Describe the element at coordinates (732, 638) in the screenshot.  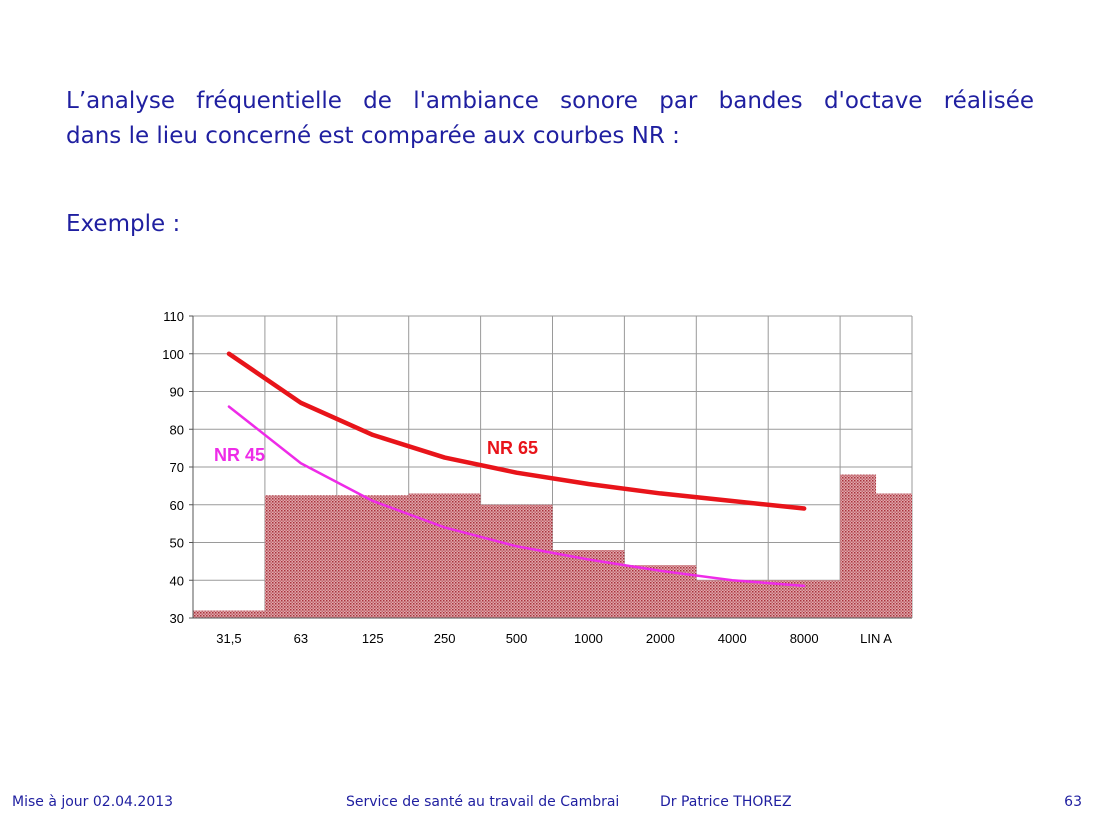
I see `x-tick-label: 4000` at that location.